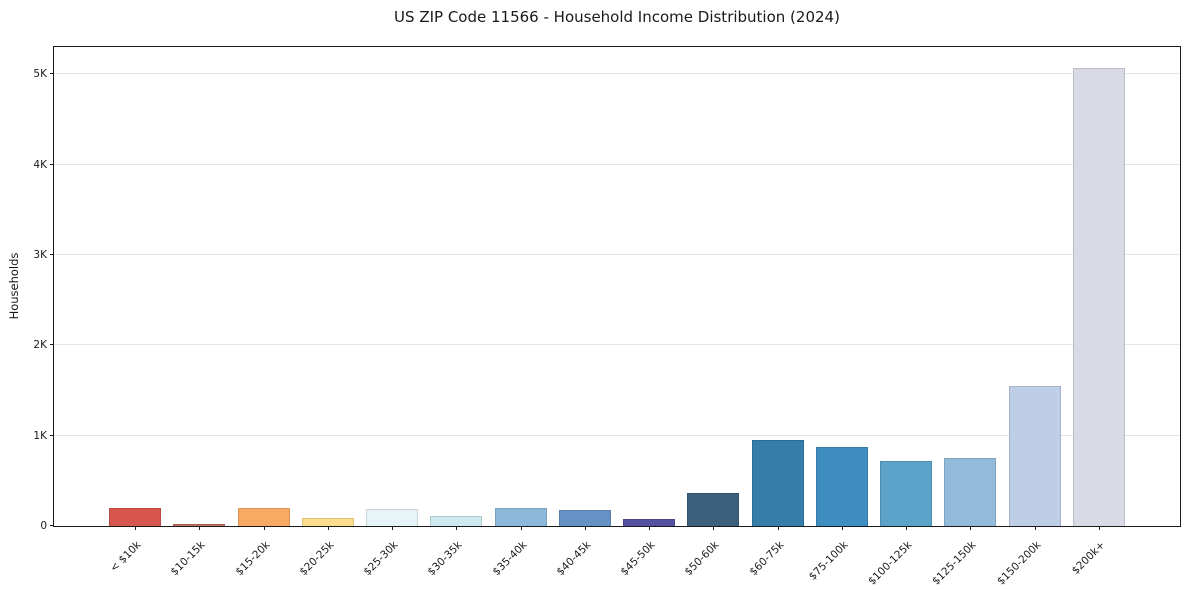 The width and height of the screenshot is (1189, 590). What do you see at coordinates (784, 552) in the screenshot?
I see `x-tick-label-10: $60-75k` at bounding box center [784, 552].